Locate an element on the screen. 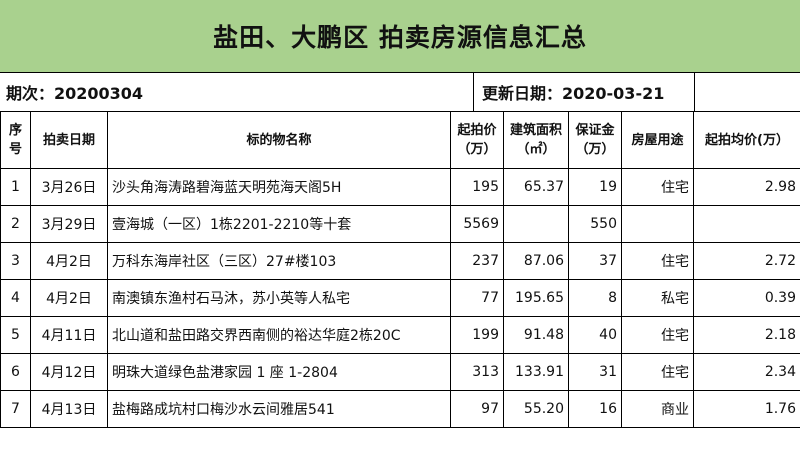 This screenshot has height=452, width=800. cell-price: 77 is located at coordinates (477, 298).